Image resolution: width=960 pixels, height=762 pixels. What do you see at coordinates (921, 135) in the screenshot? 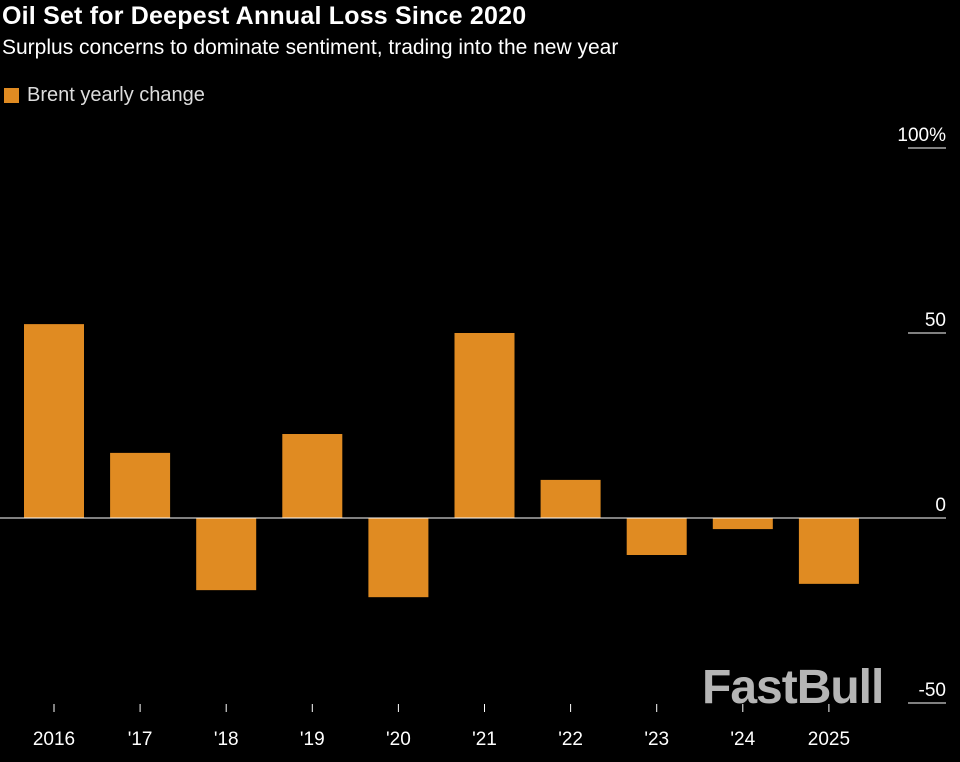
I see `y-tick-label: 100%` at bounding box center [921, 135].